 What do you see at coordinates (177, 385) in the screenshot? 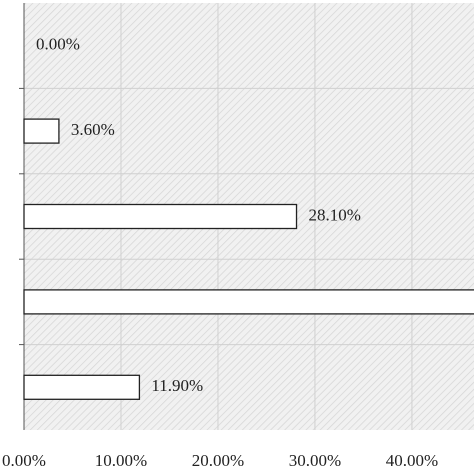
I see `value-label: 11.90%` at bounding box center [177, 385].